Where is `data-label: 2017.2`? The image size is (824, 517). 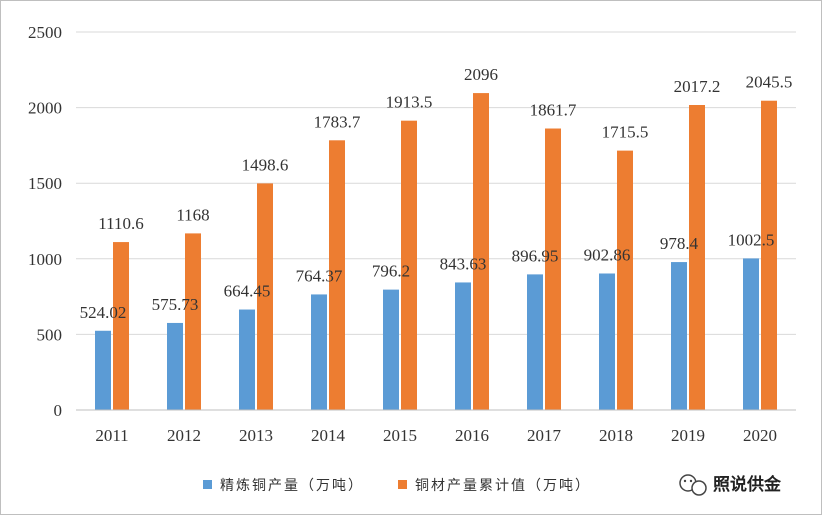
data-label: 2017.2 is located at coordinates (697, 86).